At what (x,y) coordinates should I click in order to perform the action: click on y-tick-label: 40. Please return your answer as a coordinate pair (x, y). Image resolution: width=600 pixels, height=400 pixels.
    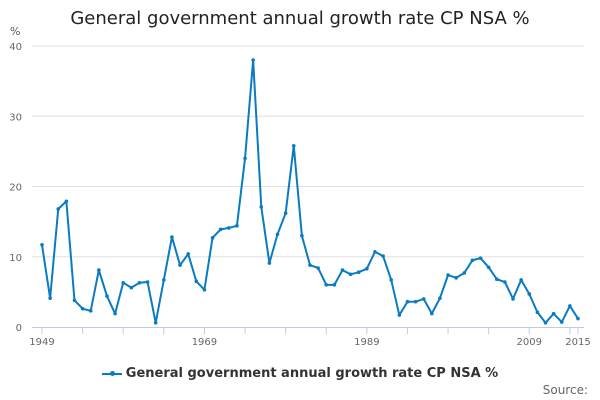
    Looking at the image, I should click on (15, 47).